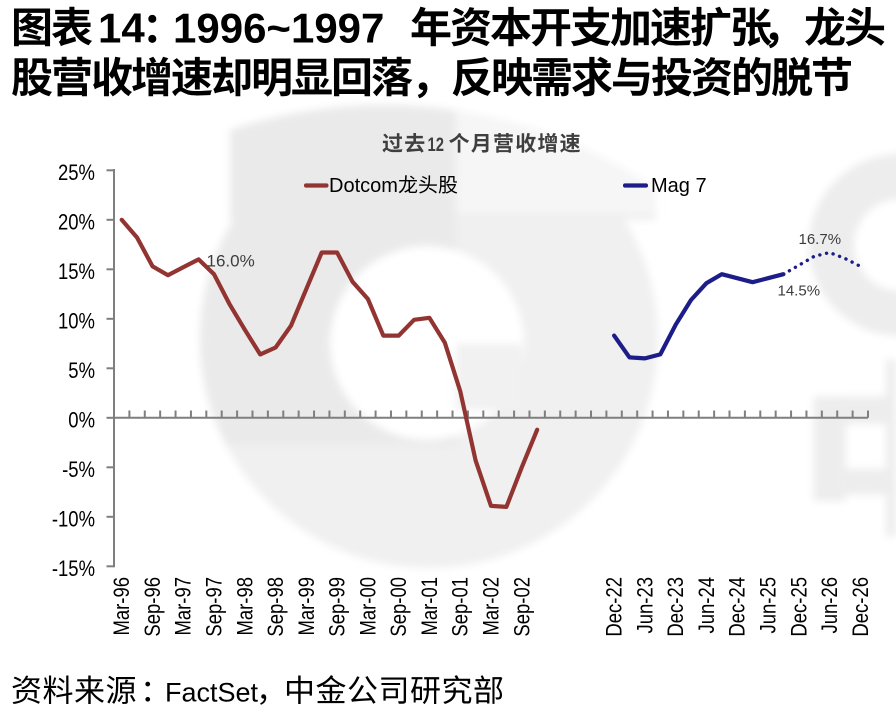 This screenshot has height=716, width=896. I want to click on svg-text: 14, so click(121, 28).